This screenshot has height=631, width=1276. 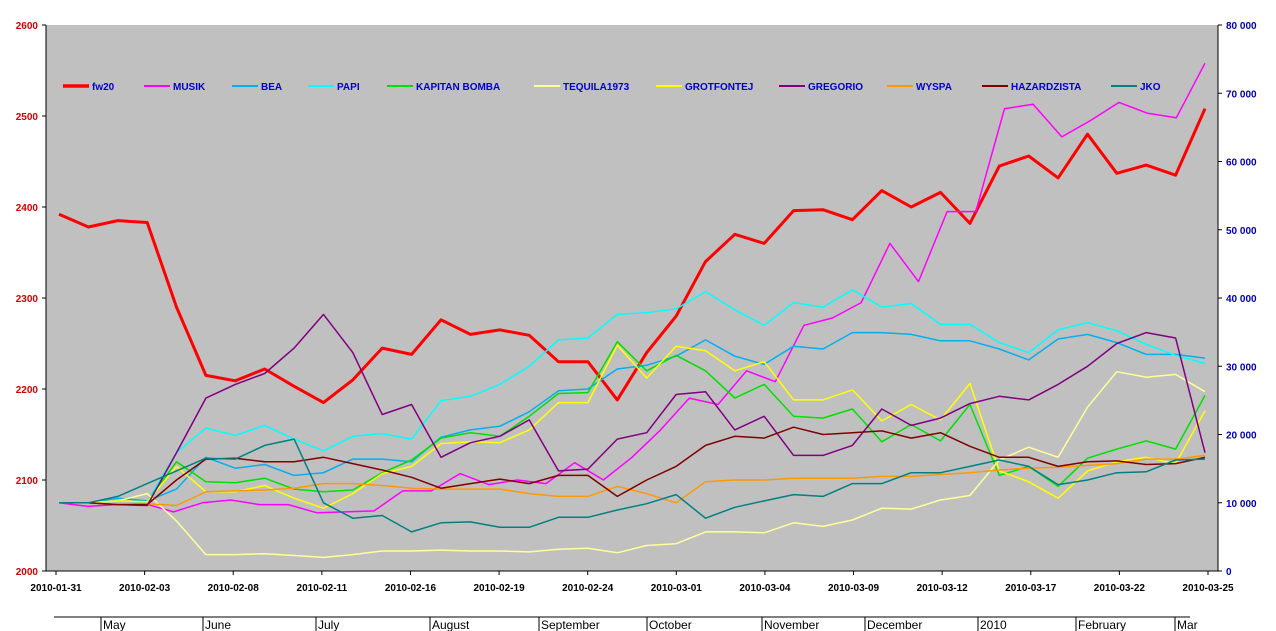 I want to click on x-tick-label: 2010-02-16, so click(x=411, y=588).